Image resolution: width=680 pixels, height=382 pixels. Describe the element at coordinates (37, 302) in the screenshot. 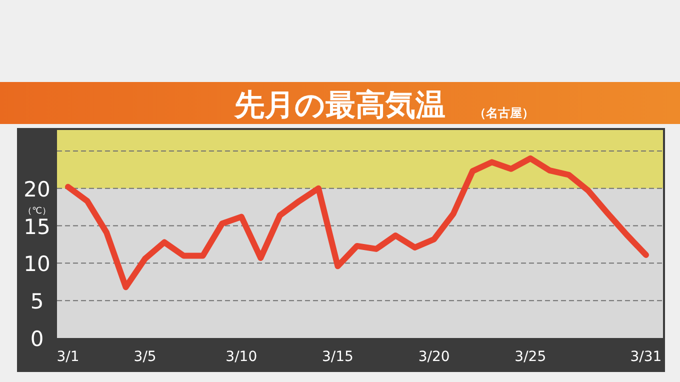

I see `y-tick-label: 5` at that location.